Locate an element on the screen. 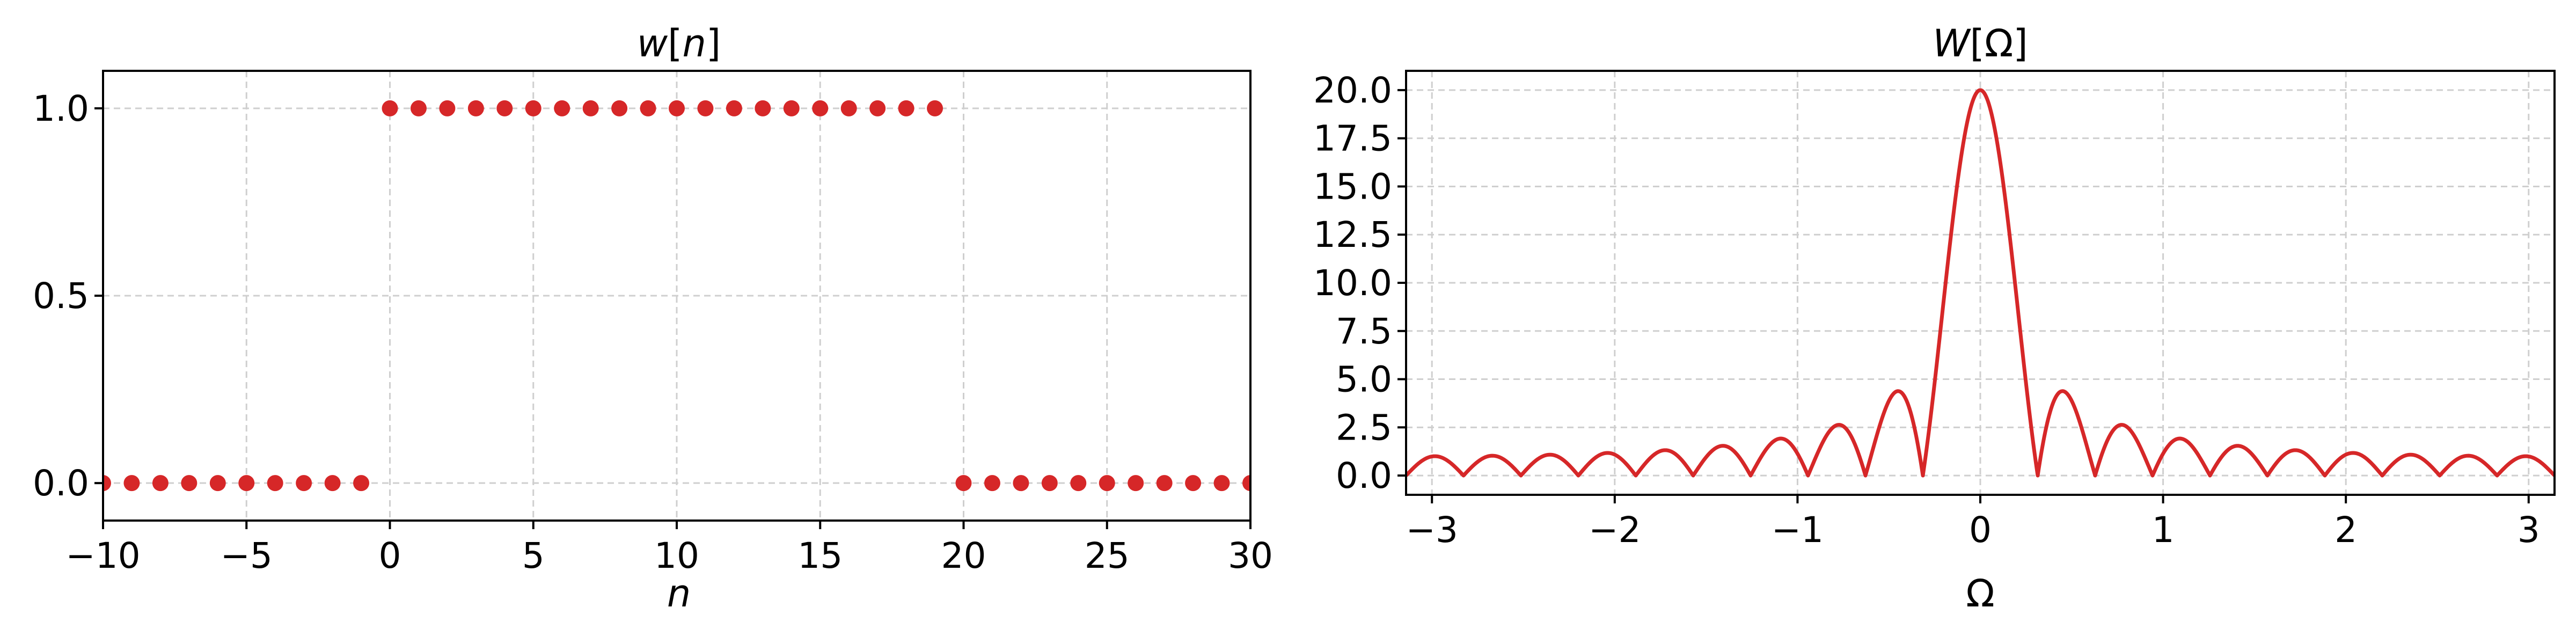  x-tick-label: 2 is located at coordinates (2345, 530).